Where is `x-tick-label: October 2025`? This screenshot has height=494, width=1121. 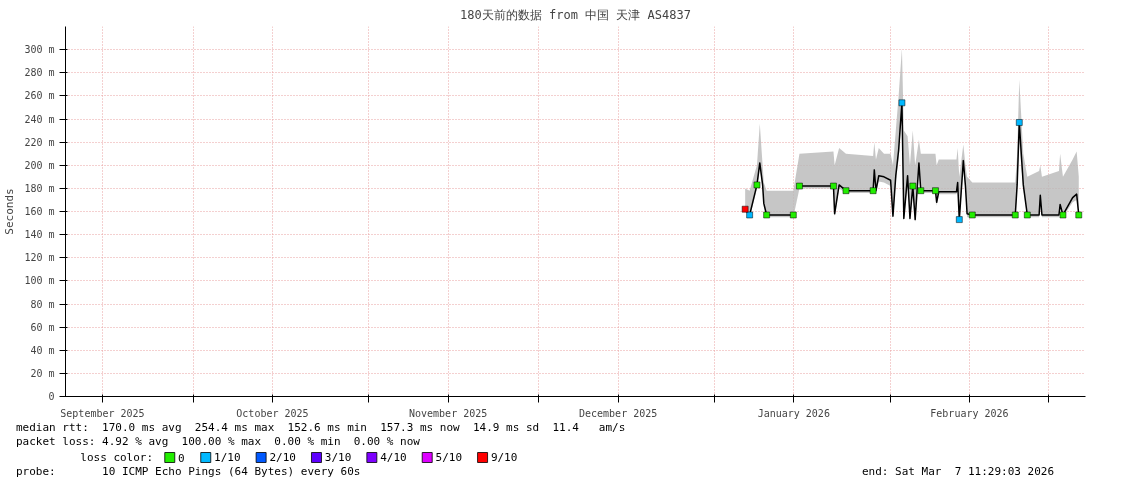 x-tick-label: October 2025 is located at coordinates (272, 413).